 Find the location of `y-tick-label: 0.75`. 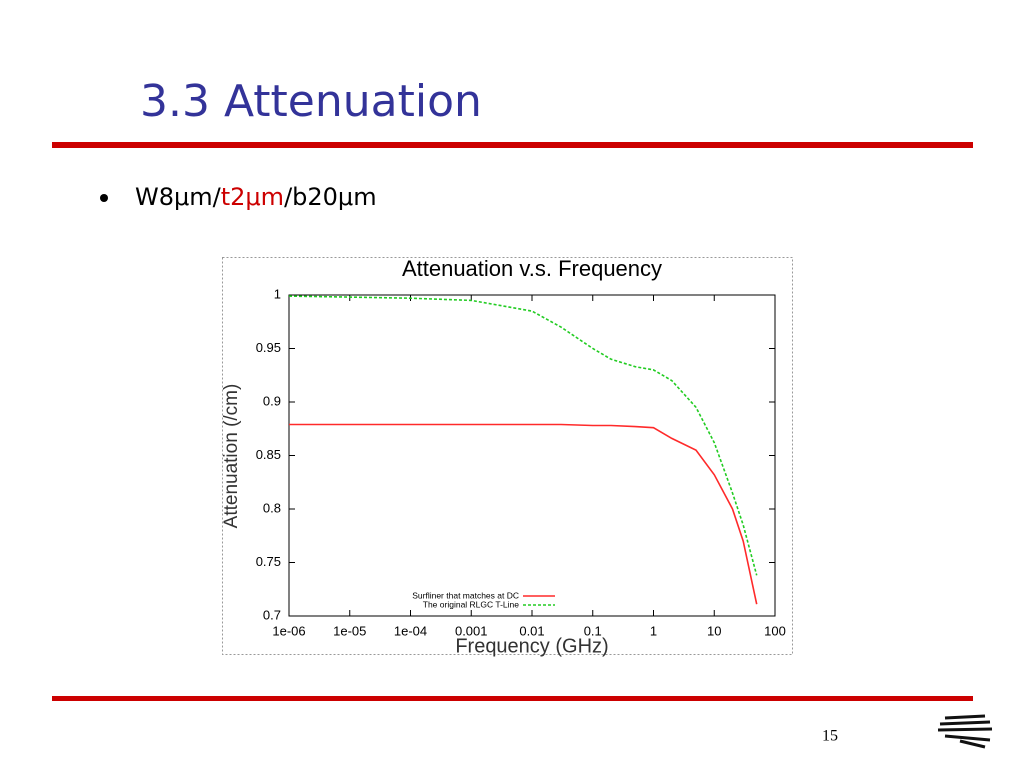

y-tick-label: 0.75 is located at coordinates (268, 561).